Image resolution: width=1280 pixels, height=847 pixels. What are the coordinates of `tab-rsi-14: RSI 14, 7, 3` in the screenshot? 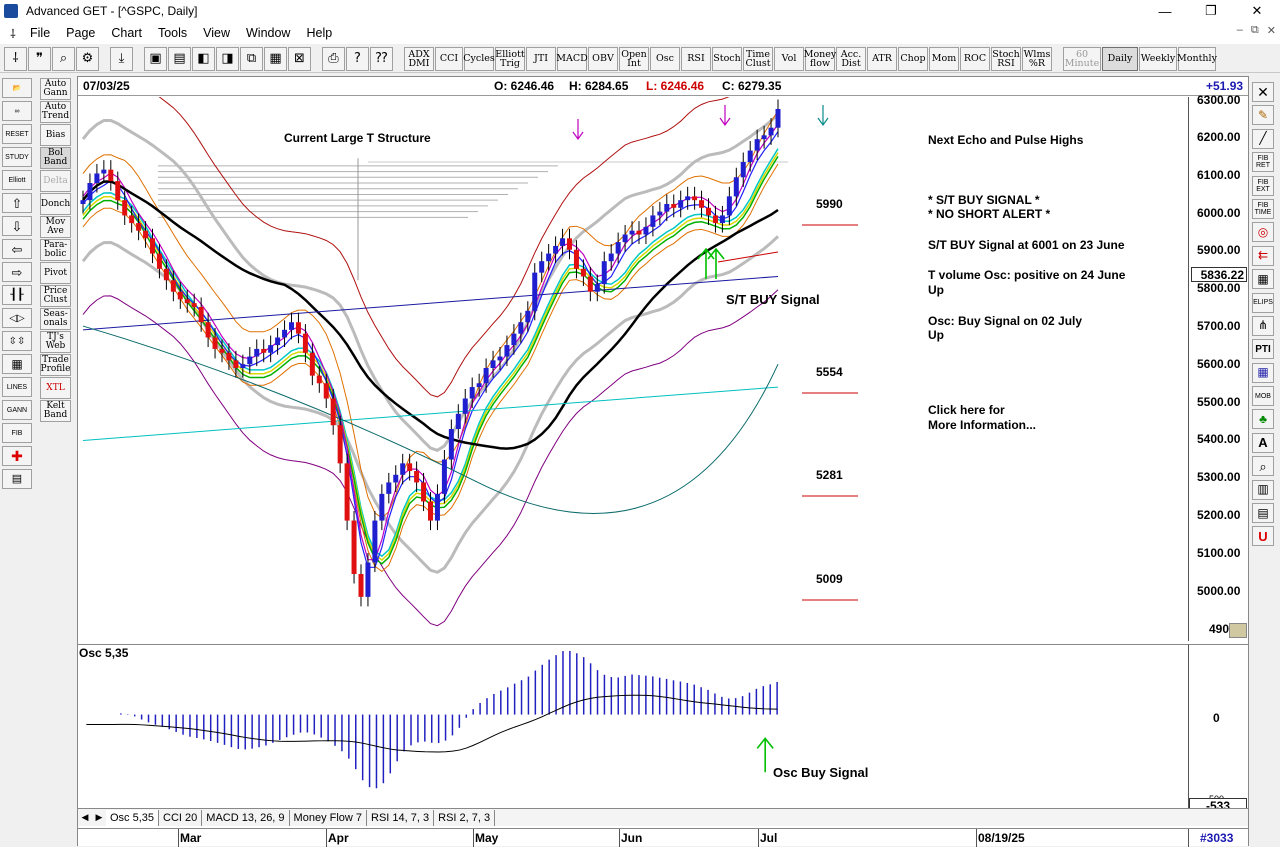 It's located at (401, 817).